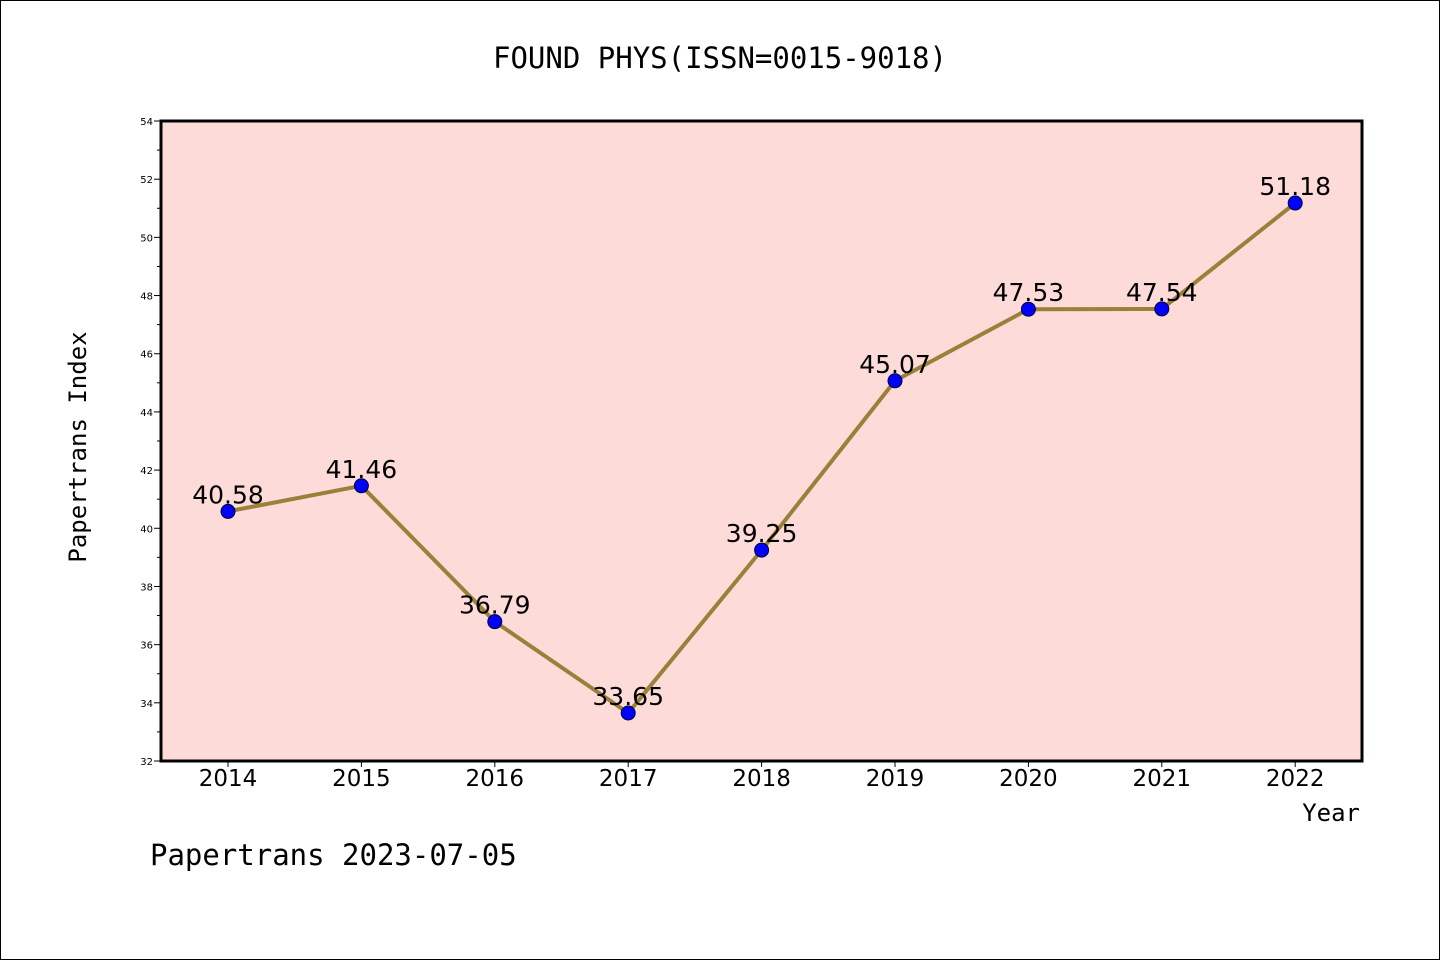  I want to click on y-tick-label: 54, so click(146, 122).